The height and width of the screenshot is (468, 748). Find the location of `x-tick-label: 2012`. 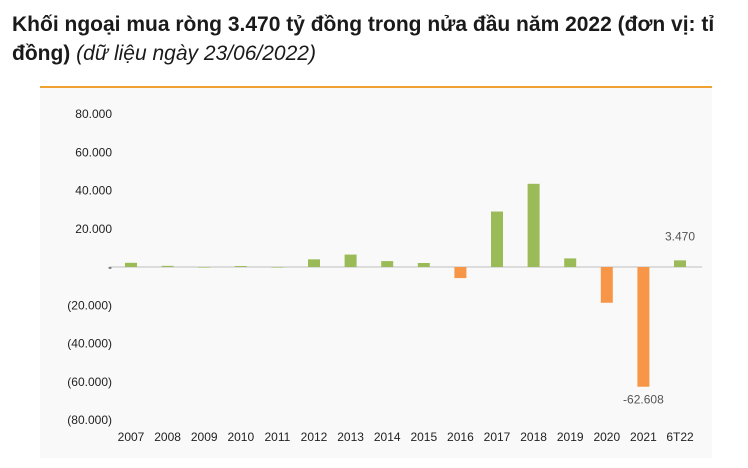

x-tick-label: 2012 is located at coordinates (314, 437).